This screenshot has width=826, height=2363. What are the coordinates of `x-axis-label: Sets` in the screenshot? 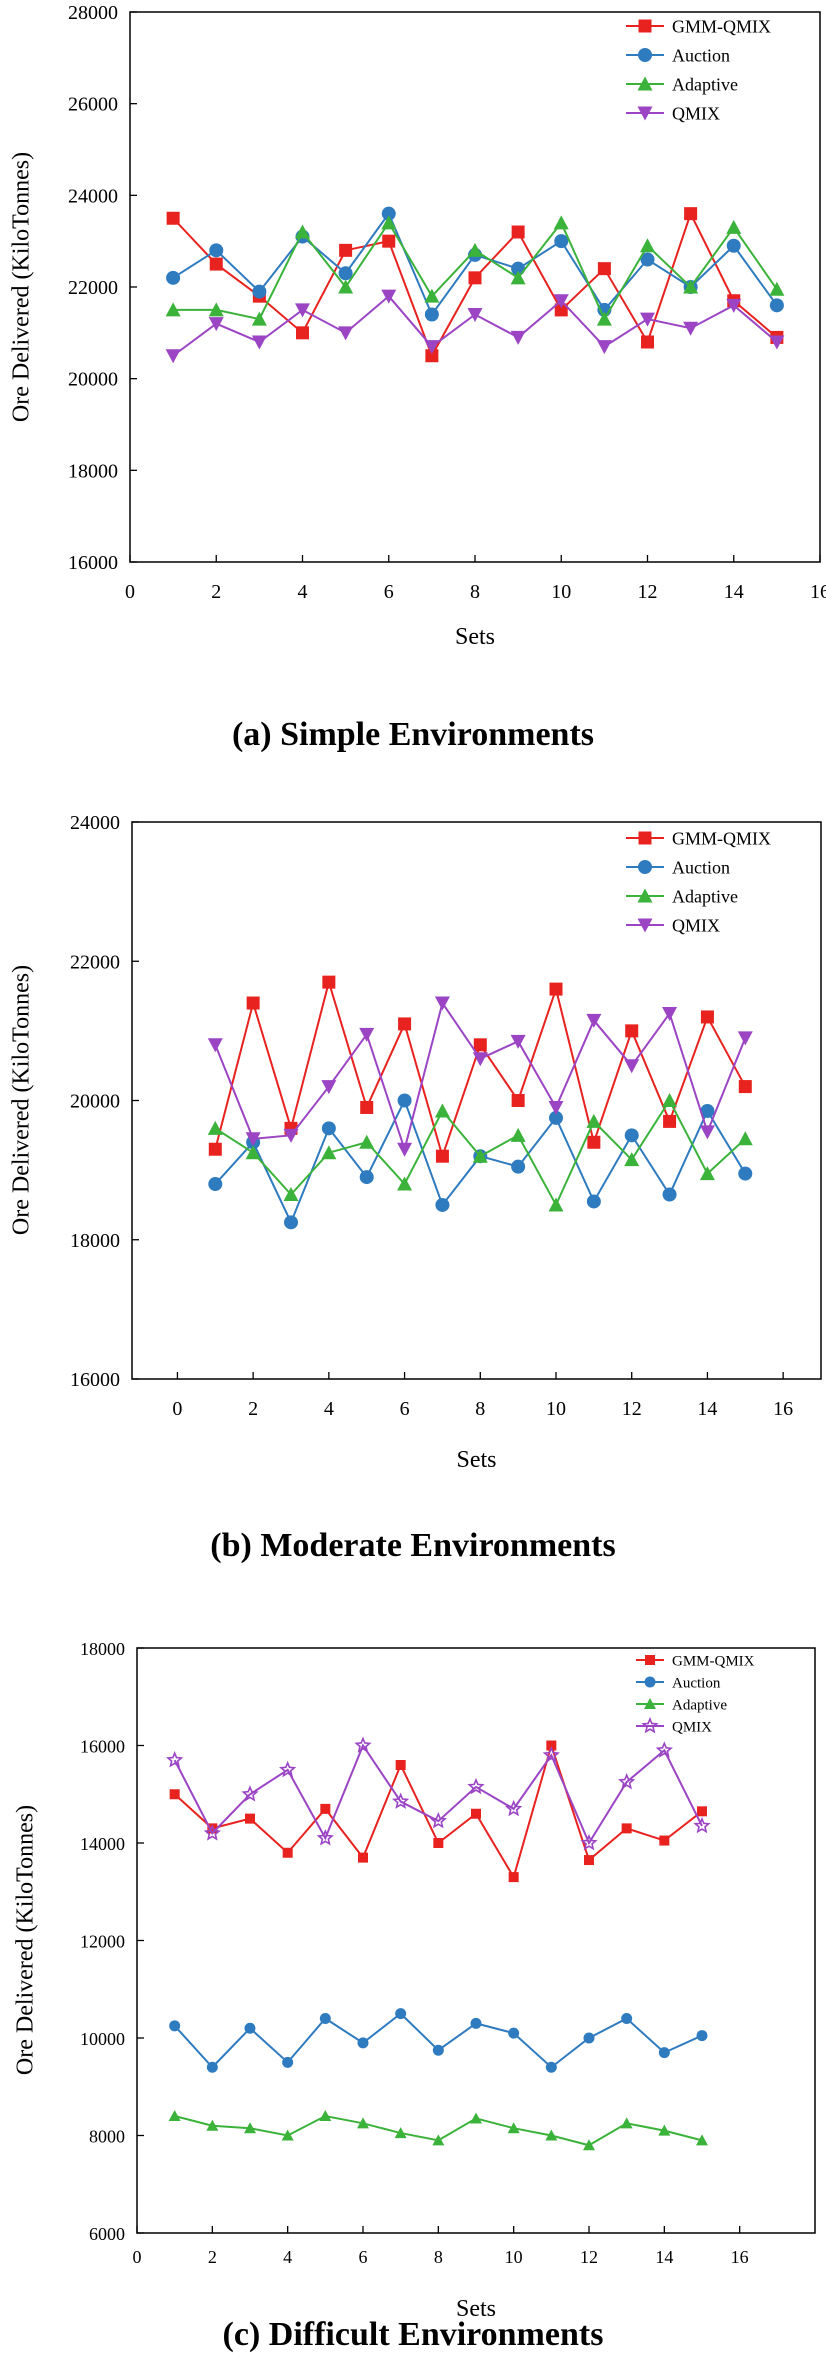 It's located at (476, 2309).